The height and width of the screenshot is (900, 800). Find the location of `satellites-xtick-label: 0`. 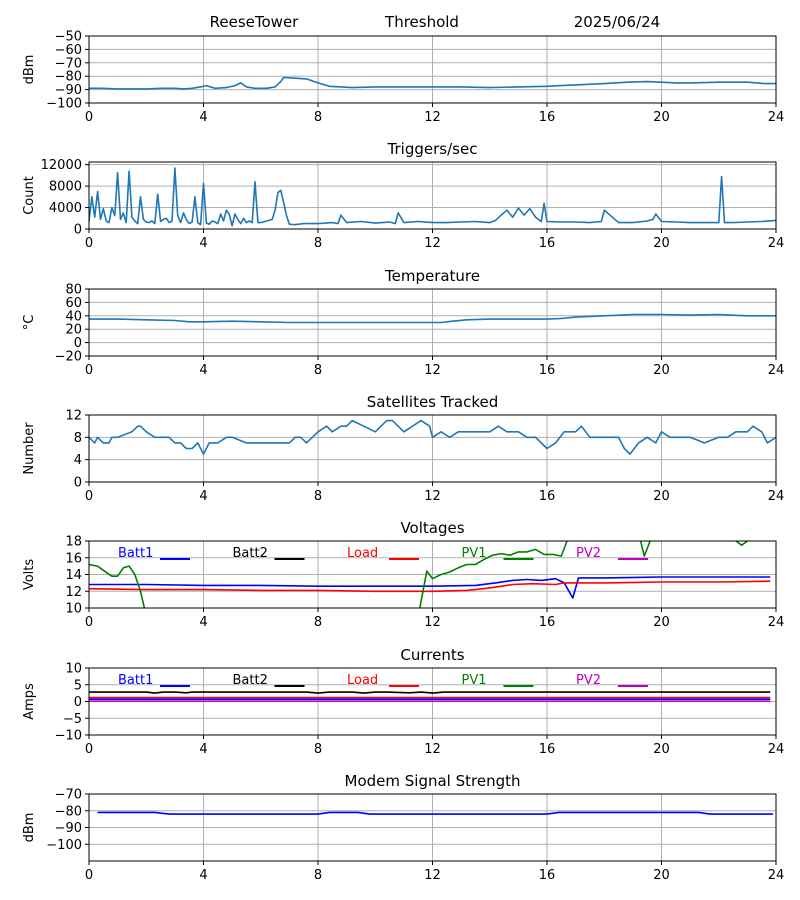

satellites-xtick-label: 0 is located at coordinates (89, 496).